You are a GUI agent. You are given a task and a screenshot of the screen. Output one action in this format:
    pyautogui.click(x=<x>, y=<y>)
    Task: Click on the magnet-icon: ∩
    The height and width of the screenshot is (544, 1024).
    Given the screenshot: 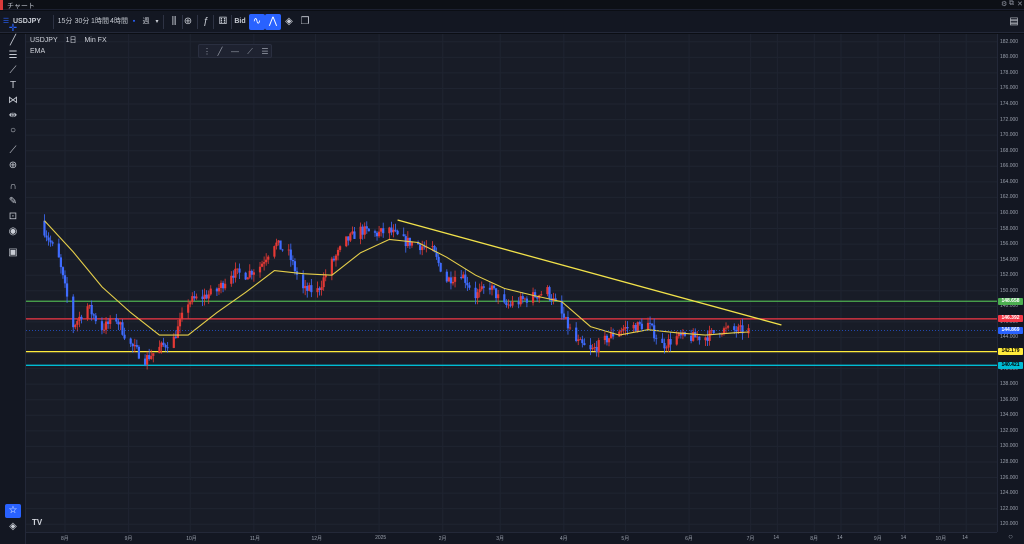 What is the action you would take?
    pyautogui.click(x=13, y=186)
    